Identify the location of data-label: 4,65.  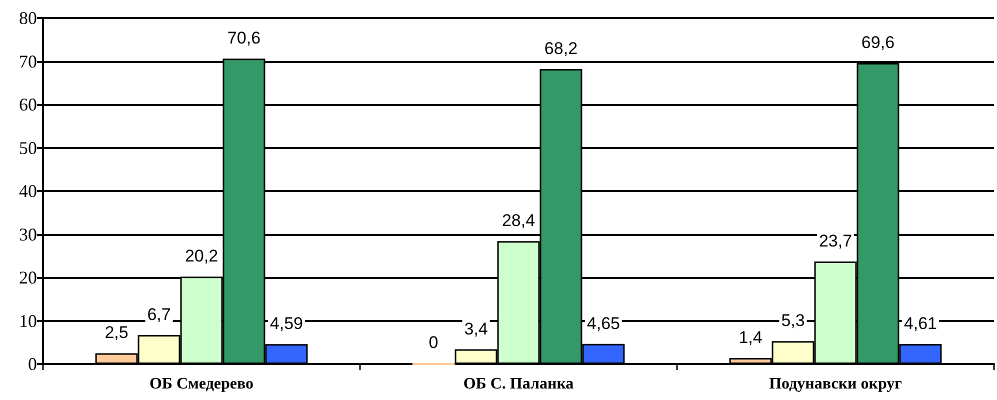
(603, 323).